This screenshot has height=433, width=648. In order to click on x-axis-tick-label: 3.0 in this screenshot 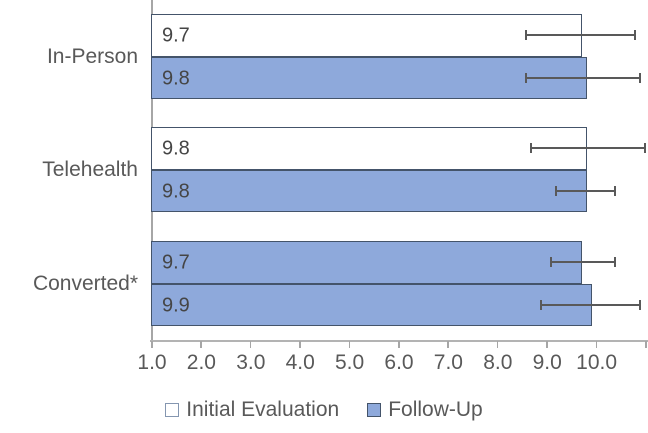, I will do `click(251, 362)`.